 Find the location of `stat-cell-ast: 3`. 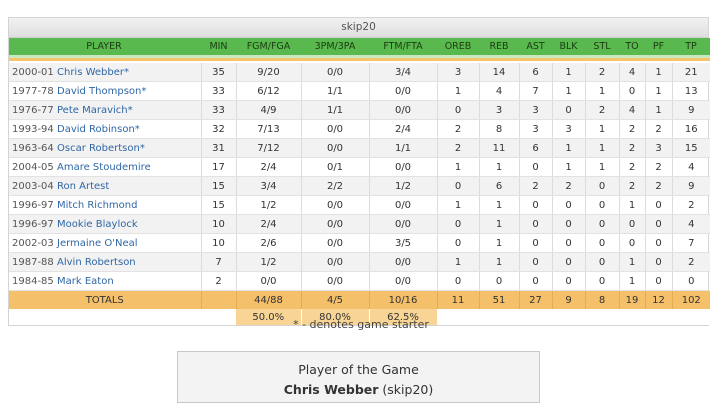

stat-cell-ast: 3 is located at coordinates (536, 110).